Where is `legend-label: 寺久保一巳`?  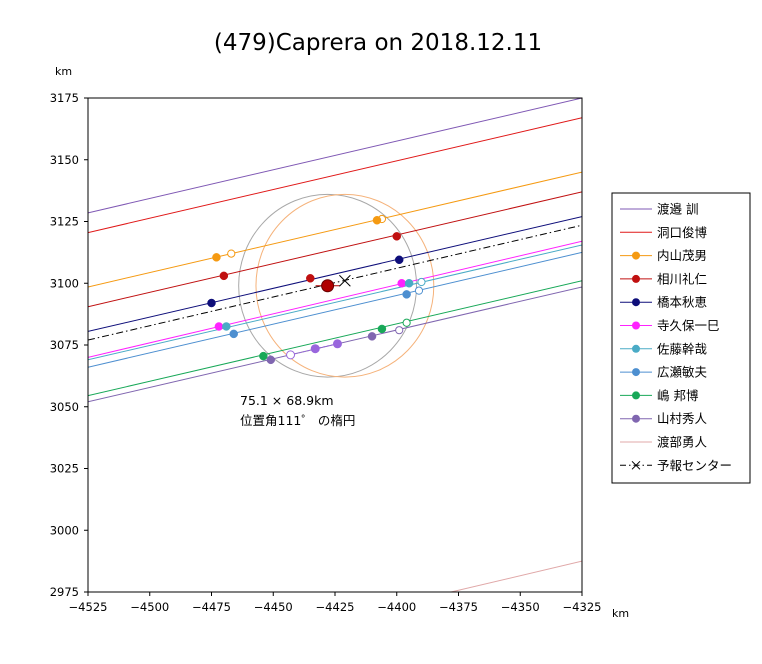
legend-label: 寺久保一巳 is located at coordinates (688, 325).